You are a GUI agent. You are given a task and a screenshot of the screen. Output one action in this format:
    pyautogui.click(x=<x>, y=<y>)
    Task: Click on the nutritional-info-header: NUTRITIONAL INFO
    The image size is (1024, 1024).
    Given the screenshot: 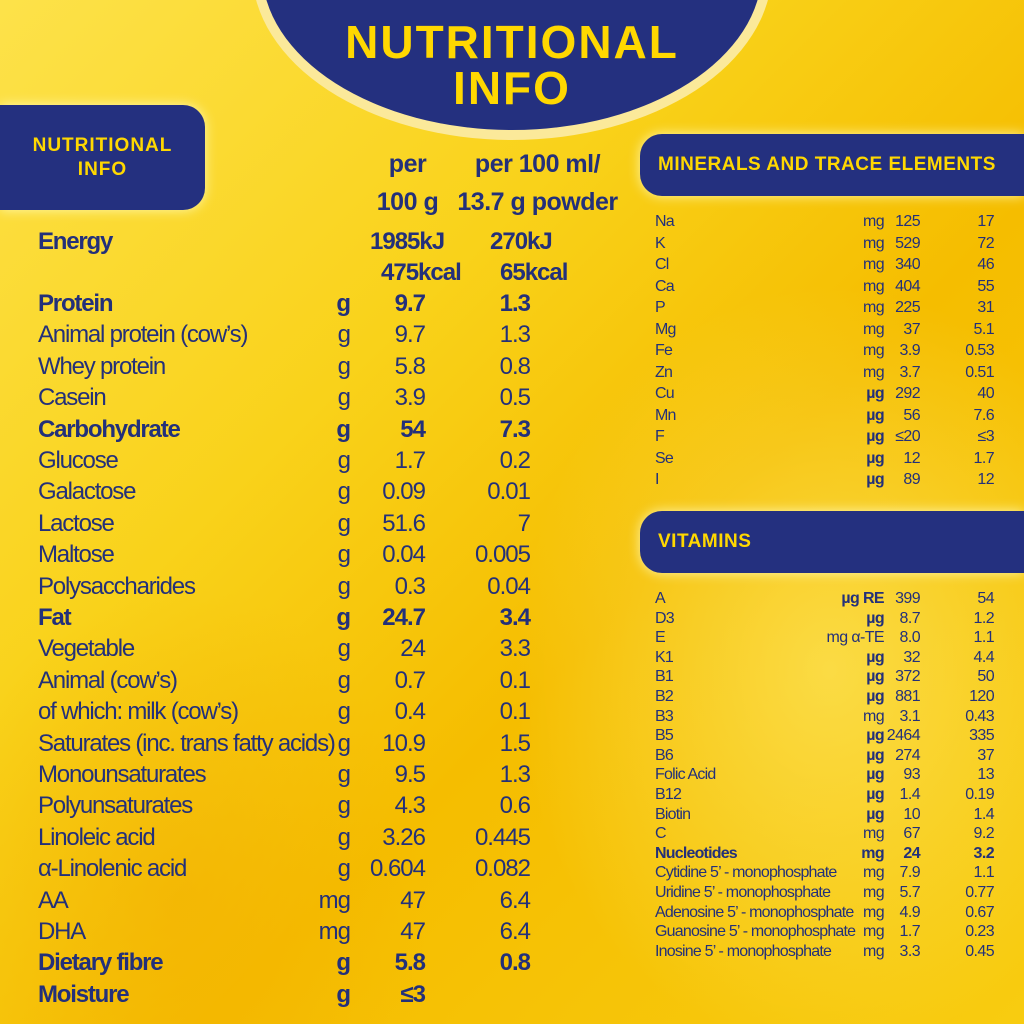 What is the action you would take?
    pyautogui.click(x=102, y=157)
    